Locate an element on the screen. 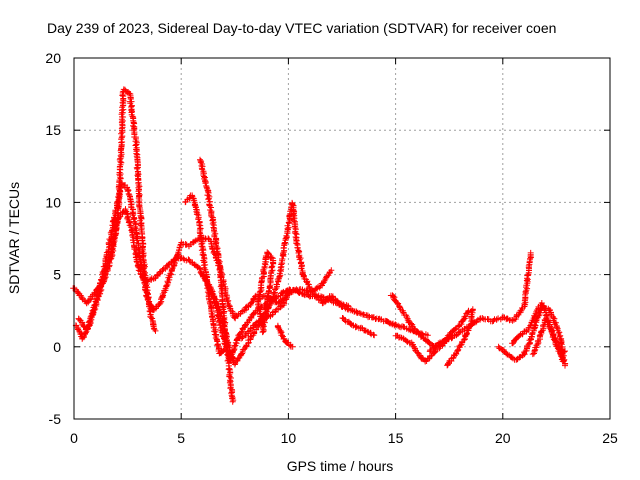  y-tick-label: 15 is located at coordinates (53, 130).